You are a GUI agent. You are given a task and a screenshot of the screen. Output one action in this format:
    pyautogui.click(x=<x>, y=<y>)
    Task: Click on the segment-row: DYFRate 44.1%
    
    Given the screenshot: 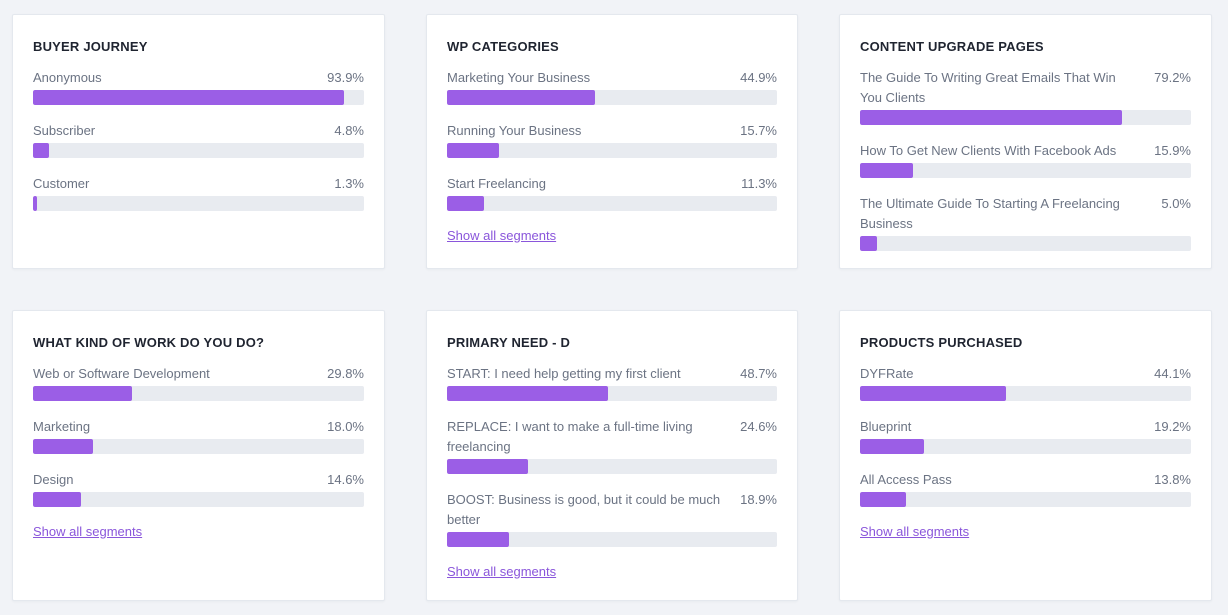 What is the action you would take?
    pyautogui.click(x=1025, y=382)
    